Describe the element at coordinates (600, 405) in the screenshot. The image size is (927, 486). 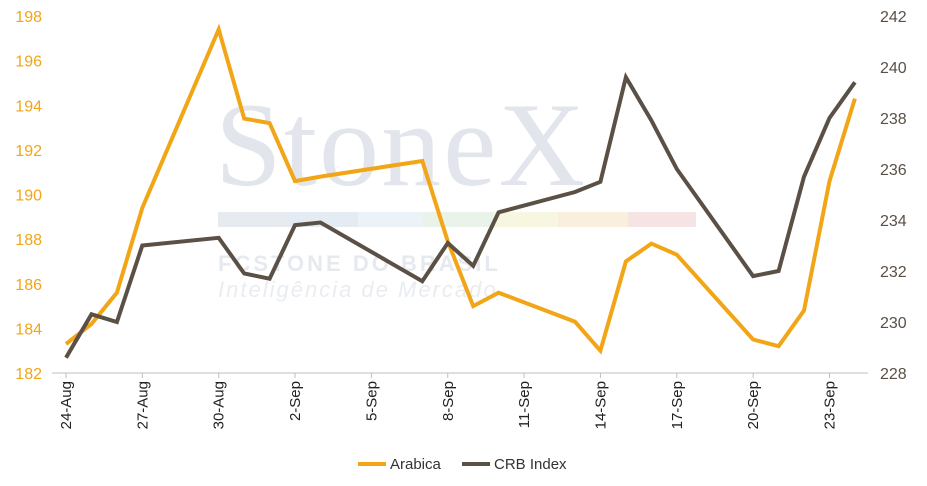
I see `x-tick-label: 14-Sep` at that location.